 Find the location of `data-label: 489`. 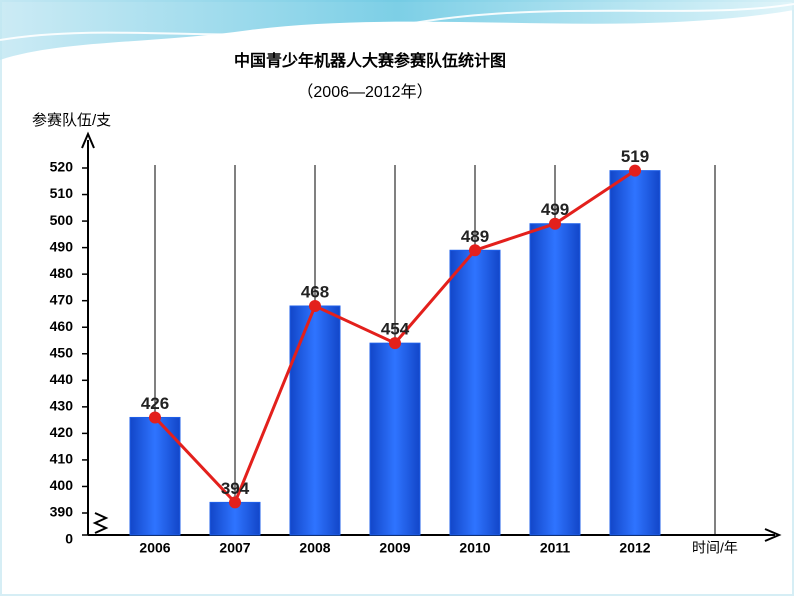

data-label: 489 is located at coordinates (475, 236).